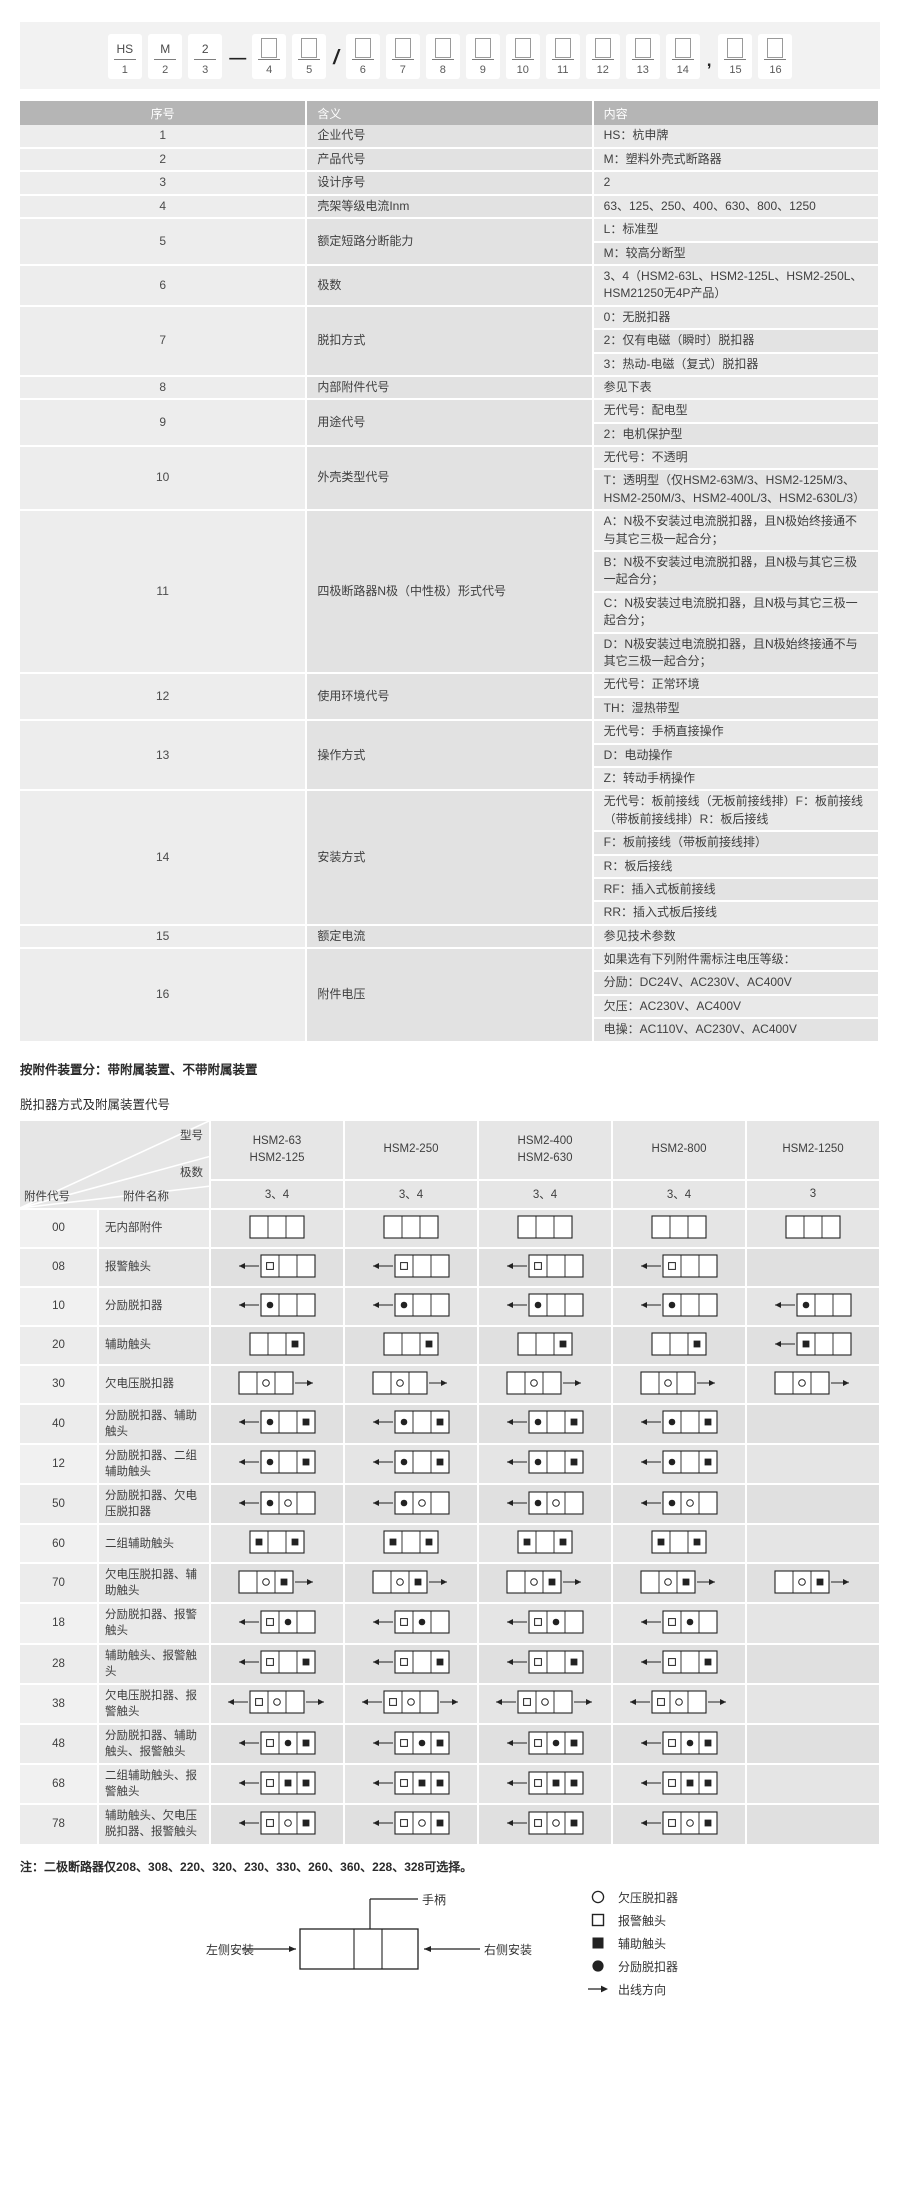 The height and width of the screenshot is (2198, 900). I want to click on legend-section: 手柄 左侧安装 右侧安装 欠压脱扣器 报警触头 辅助触头 分励脱扣器 出线方向, so click(450, 1944).